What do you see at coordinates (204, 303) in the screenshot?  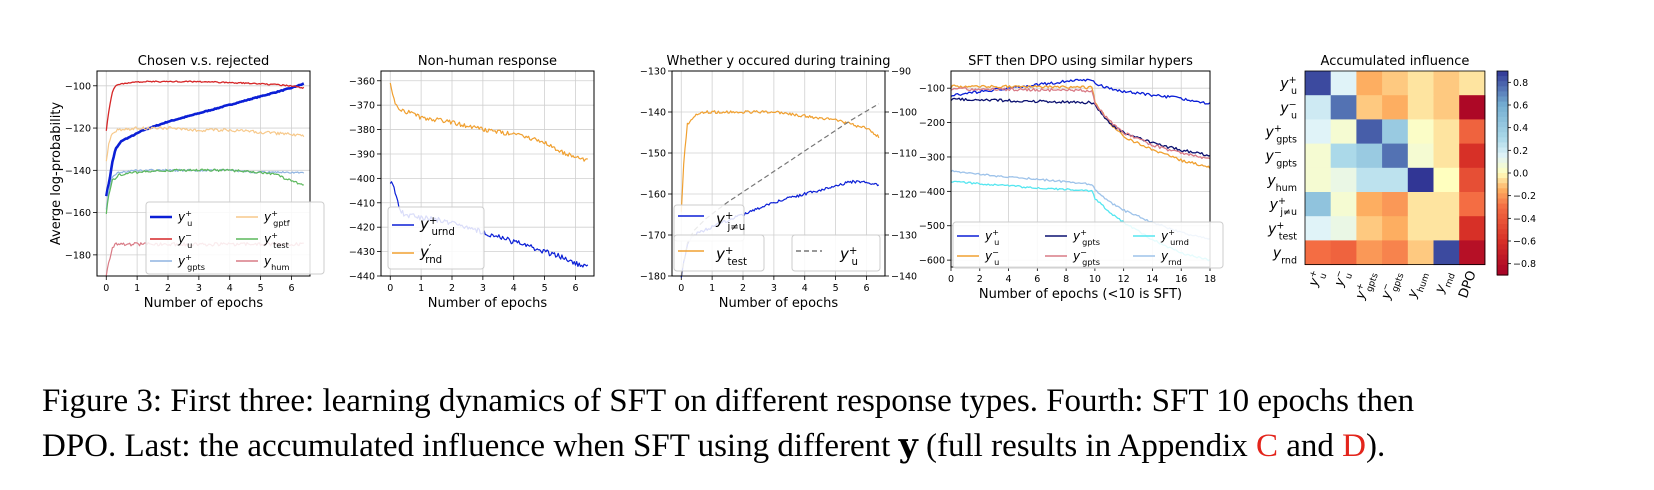 I see `x-axis-label: Number of epochs` at bounding box center [204, 303].